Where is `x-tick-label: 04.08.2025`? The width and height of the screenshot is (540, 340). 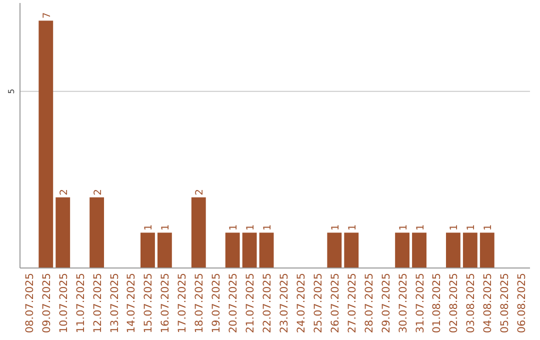 x-tick-label: 04.08.2025 is located at coordinates (488, 303).